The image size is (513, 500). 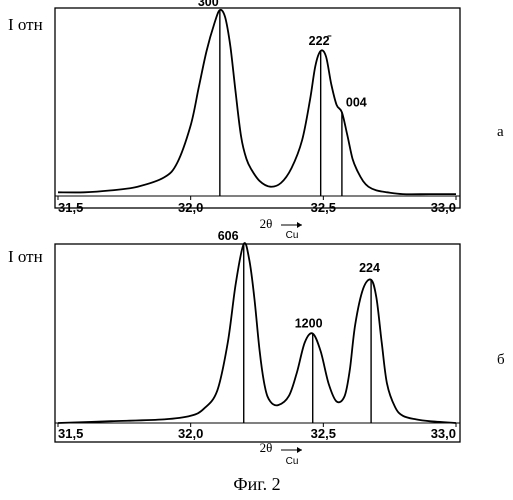 I want to click on panel-b-tick-label-4: 33,0, so click(x=443, y=433).